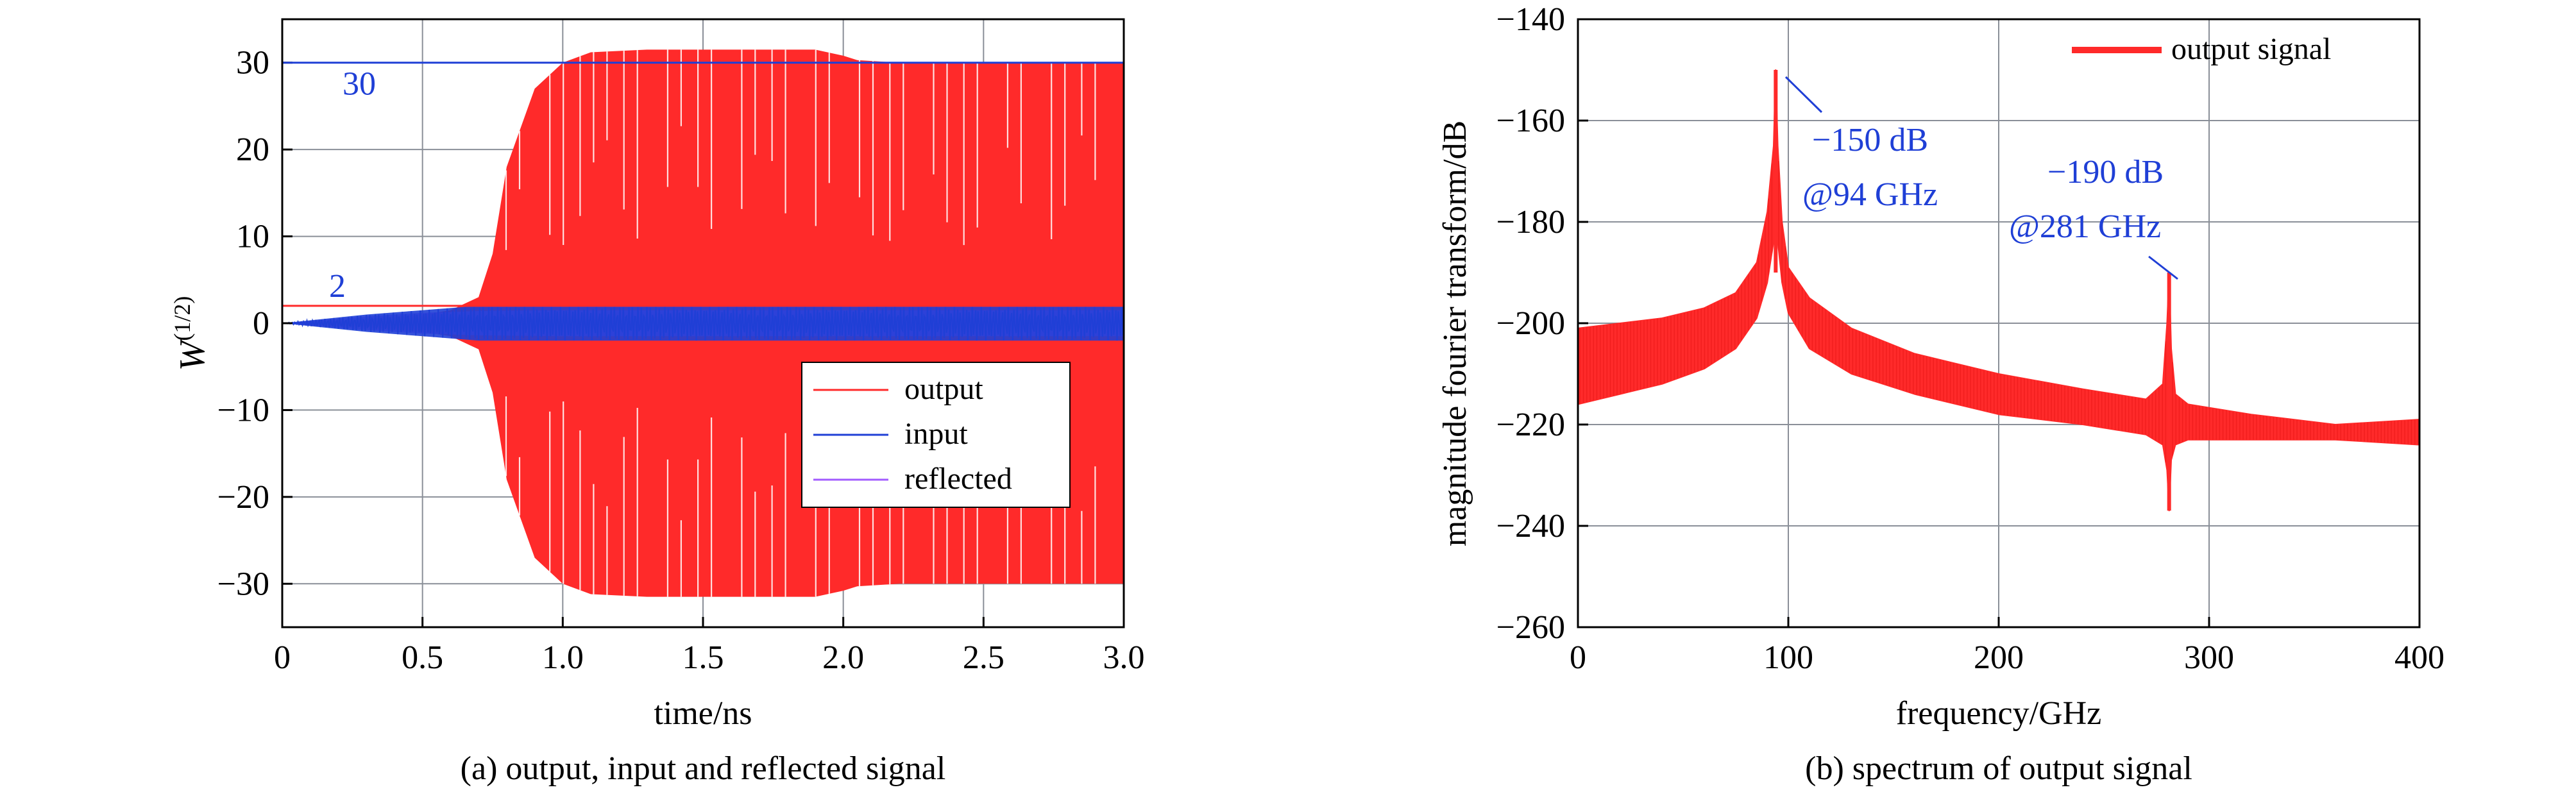 Image resolution: width=2576 pixels, height=792 pixels. What do you see at coordinates (1530, 526) in the screenshot?
I see `panel-b-ytick-label: −240` at bounding box center [1530, 526].